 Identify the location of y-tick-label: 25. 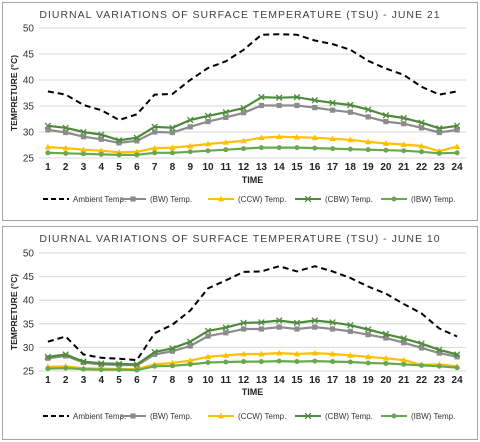
(29, 372).